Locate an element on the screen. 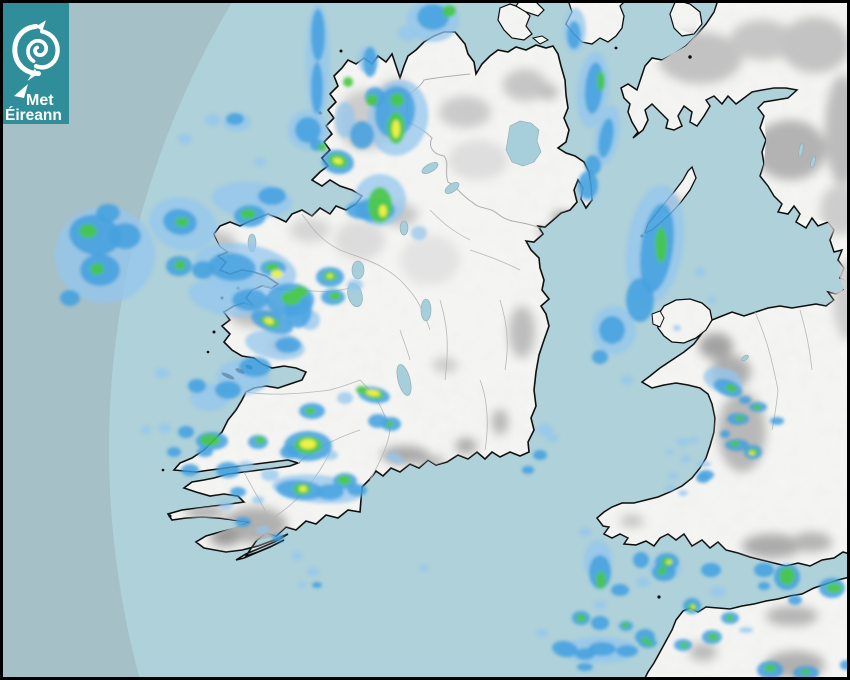 Image resolution: width=850 pixels, height=680 pixels. logo-background is located at coordinates (36, 63).